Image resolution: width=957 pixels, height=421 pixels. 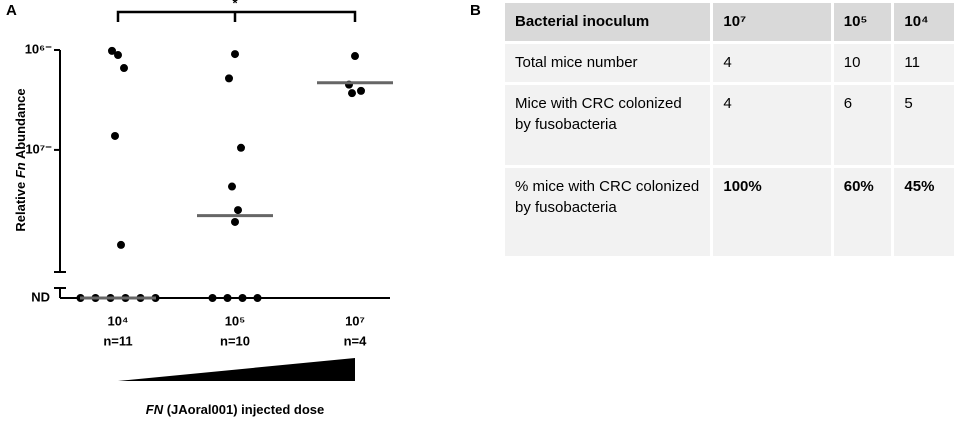 I want to click on header-cell: 10⁵, so click(x=862, y=22).